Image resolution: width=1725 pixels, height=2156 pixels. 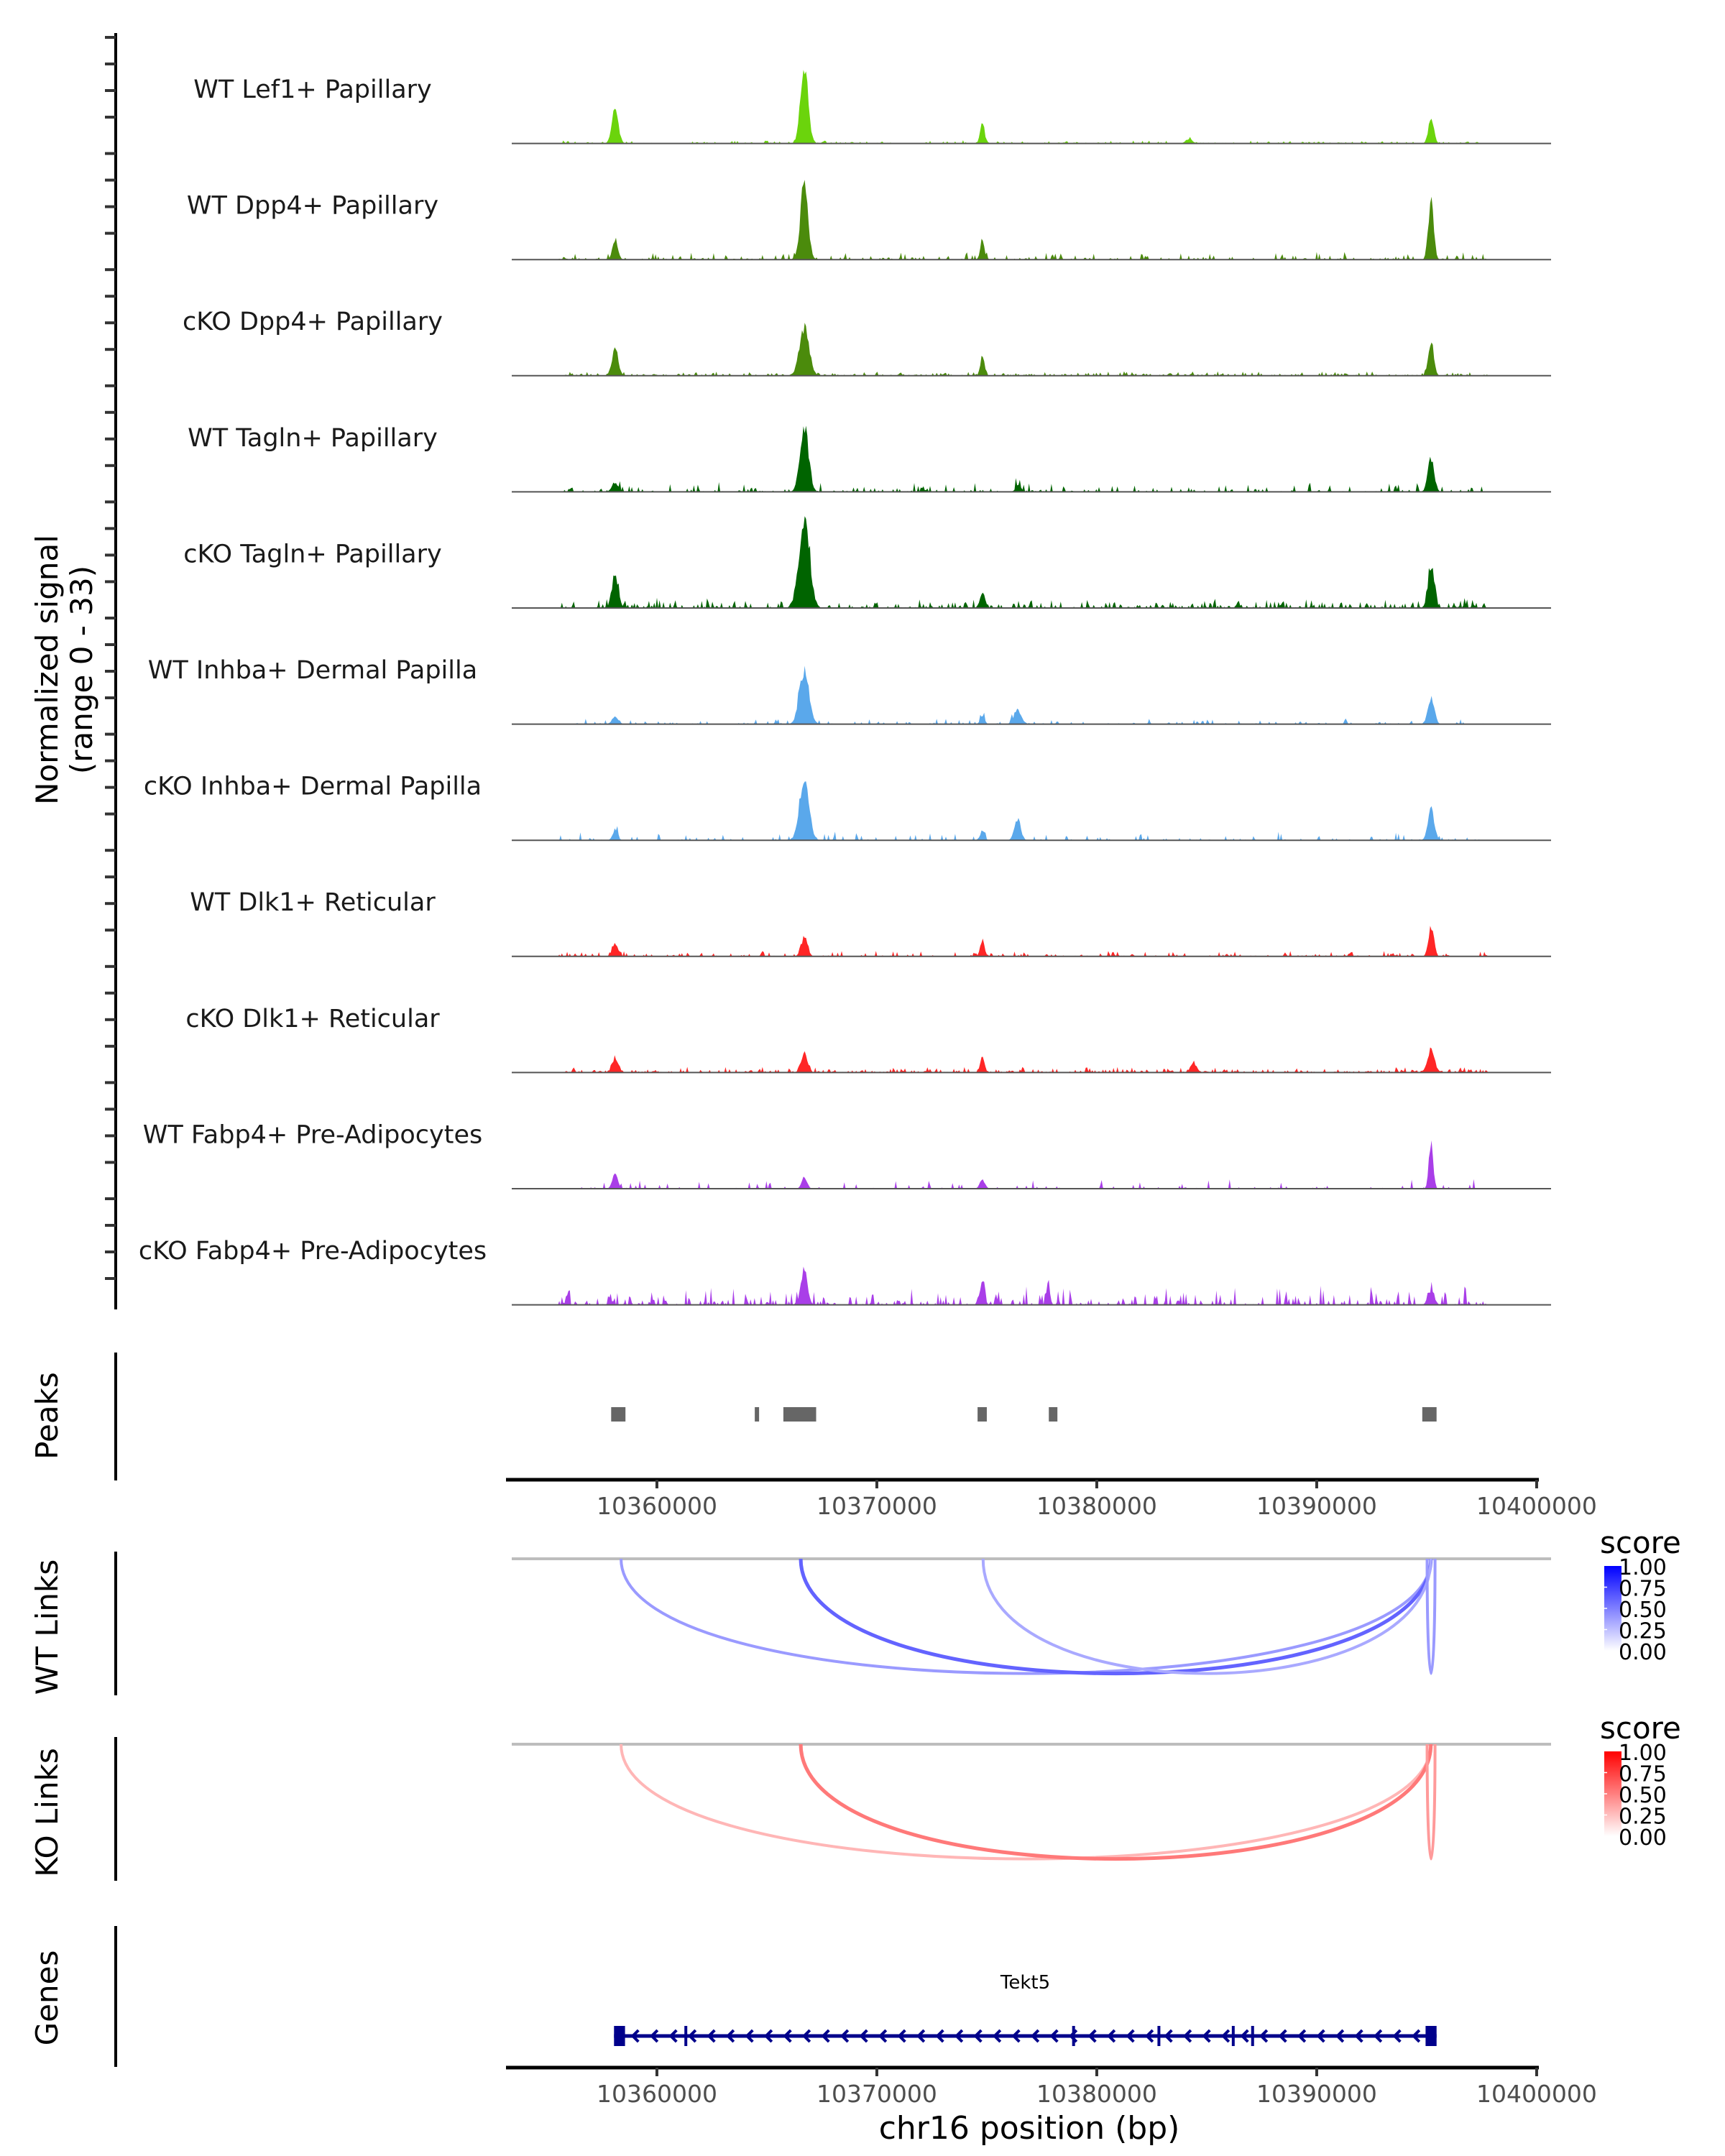 I want to click on genes-track: Genes Tekt5, so click(x=733, y=1997).